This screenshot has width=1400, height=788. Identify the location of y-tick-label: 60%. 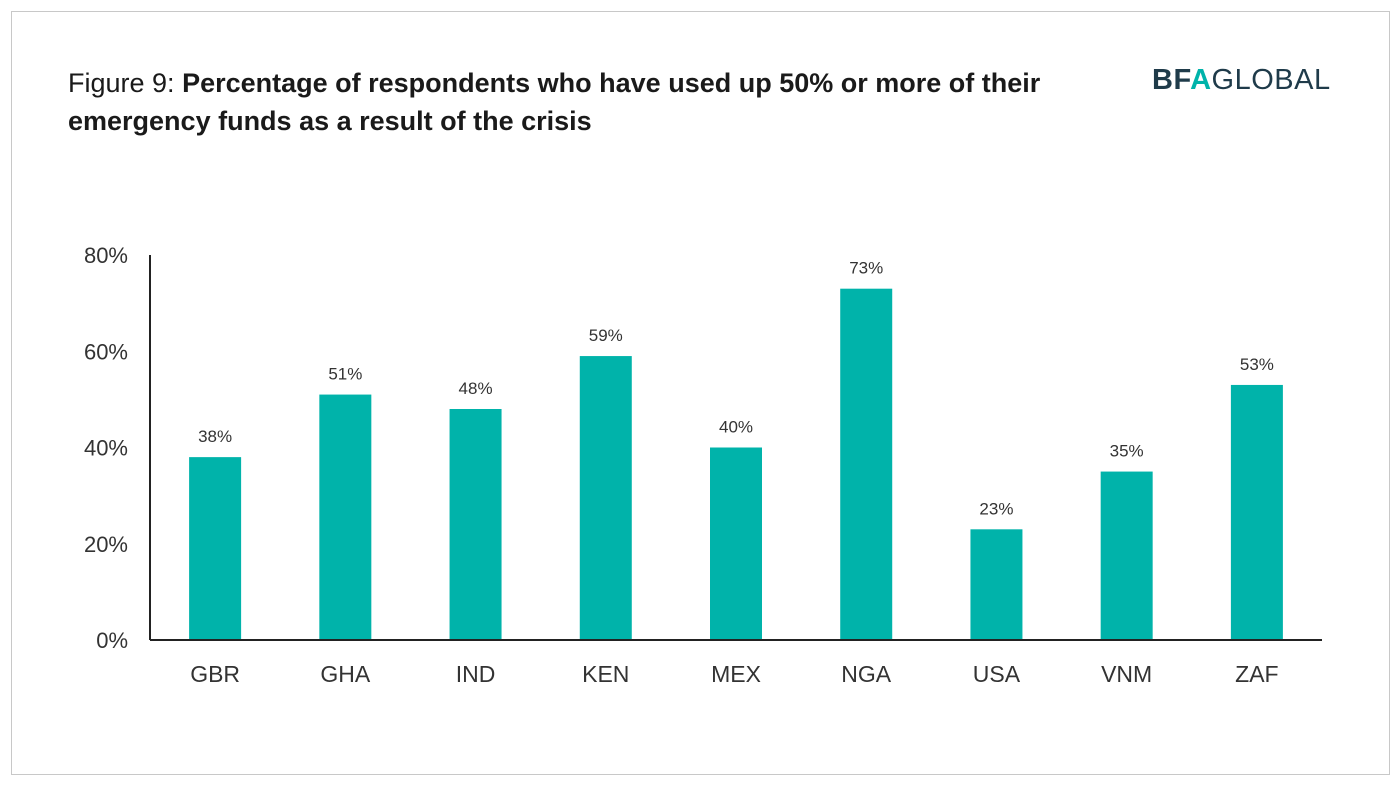
(106, 351).